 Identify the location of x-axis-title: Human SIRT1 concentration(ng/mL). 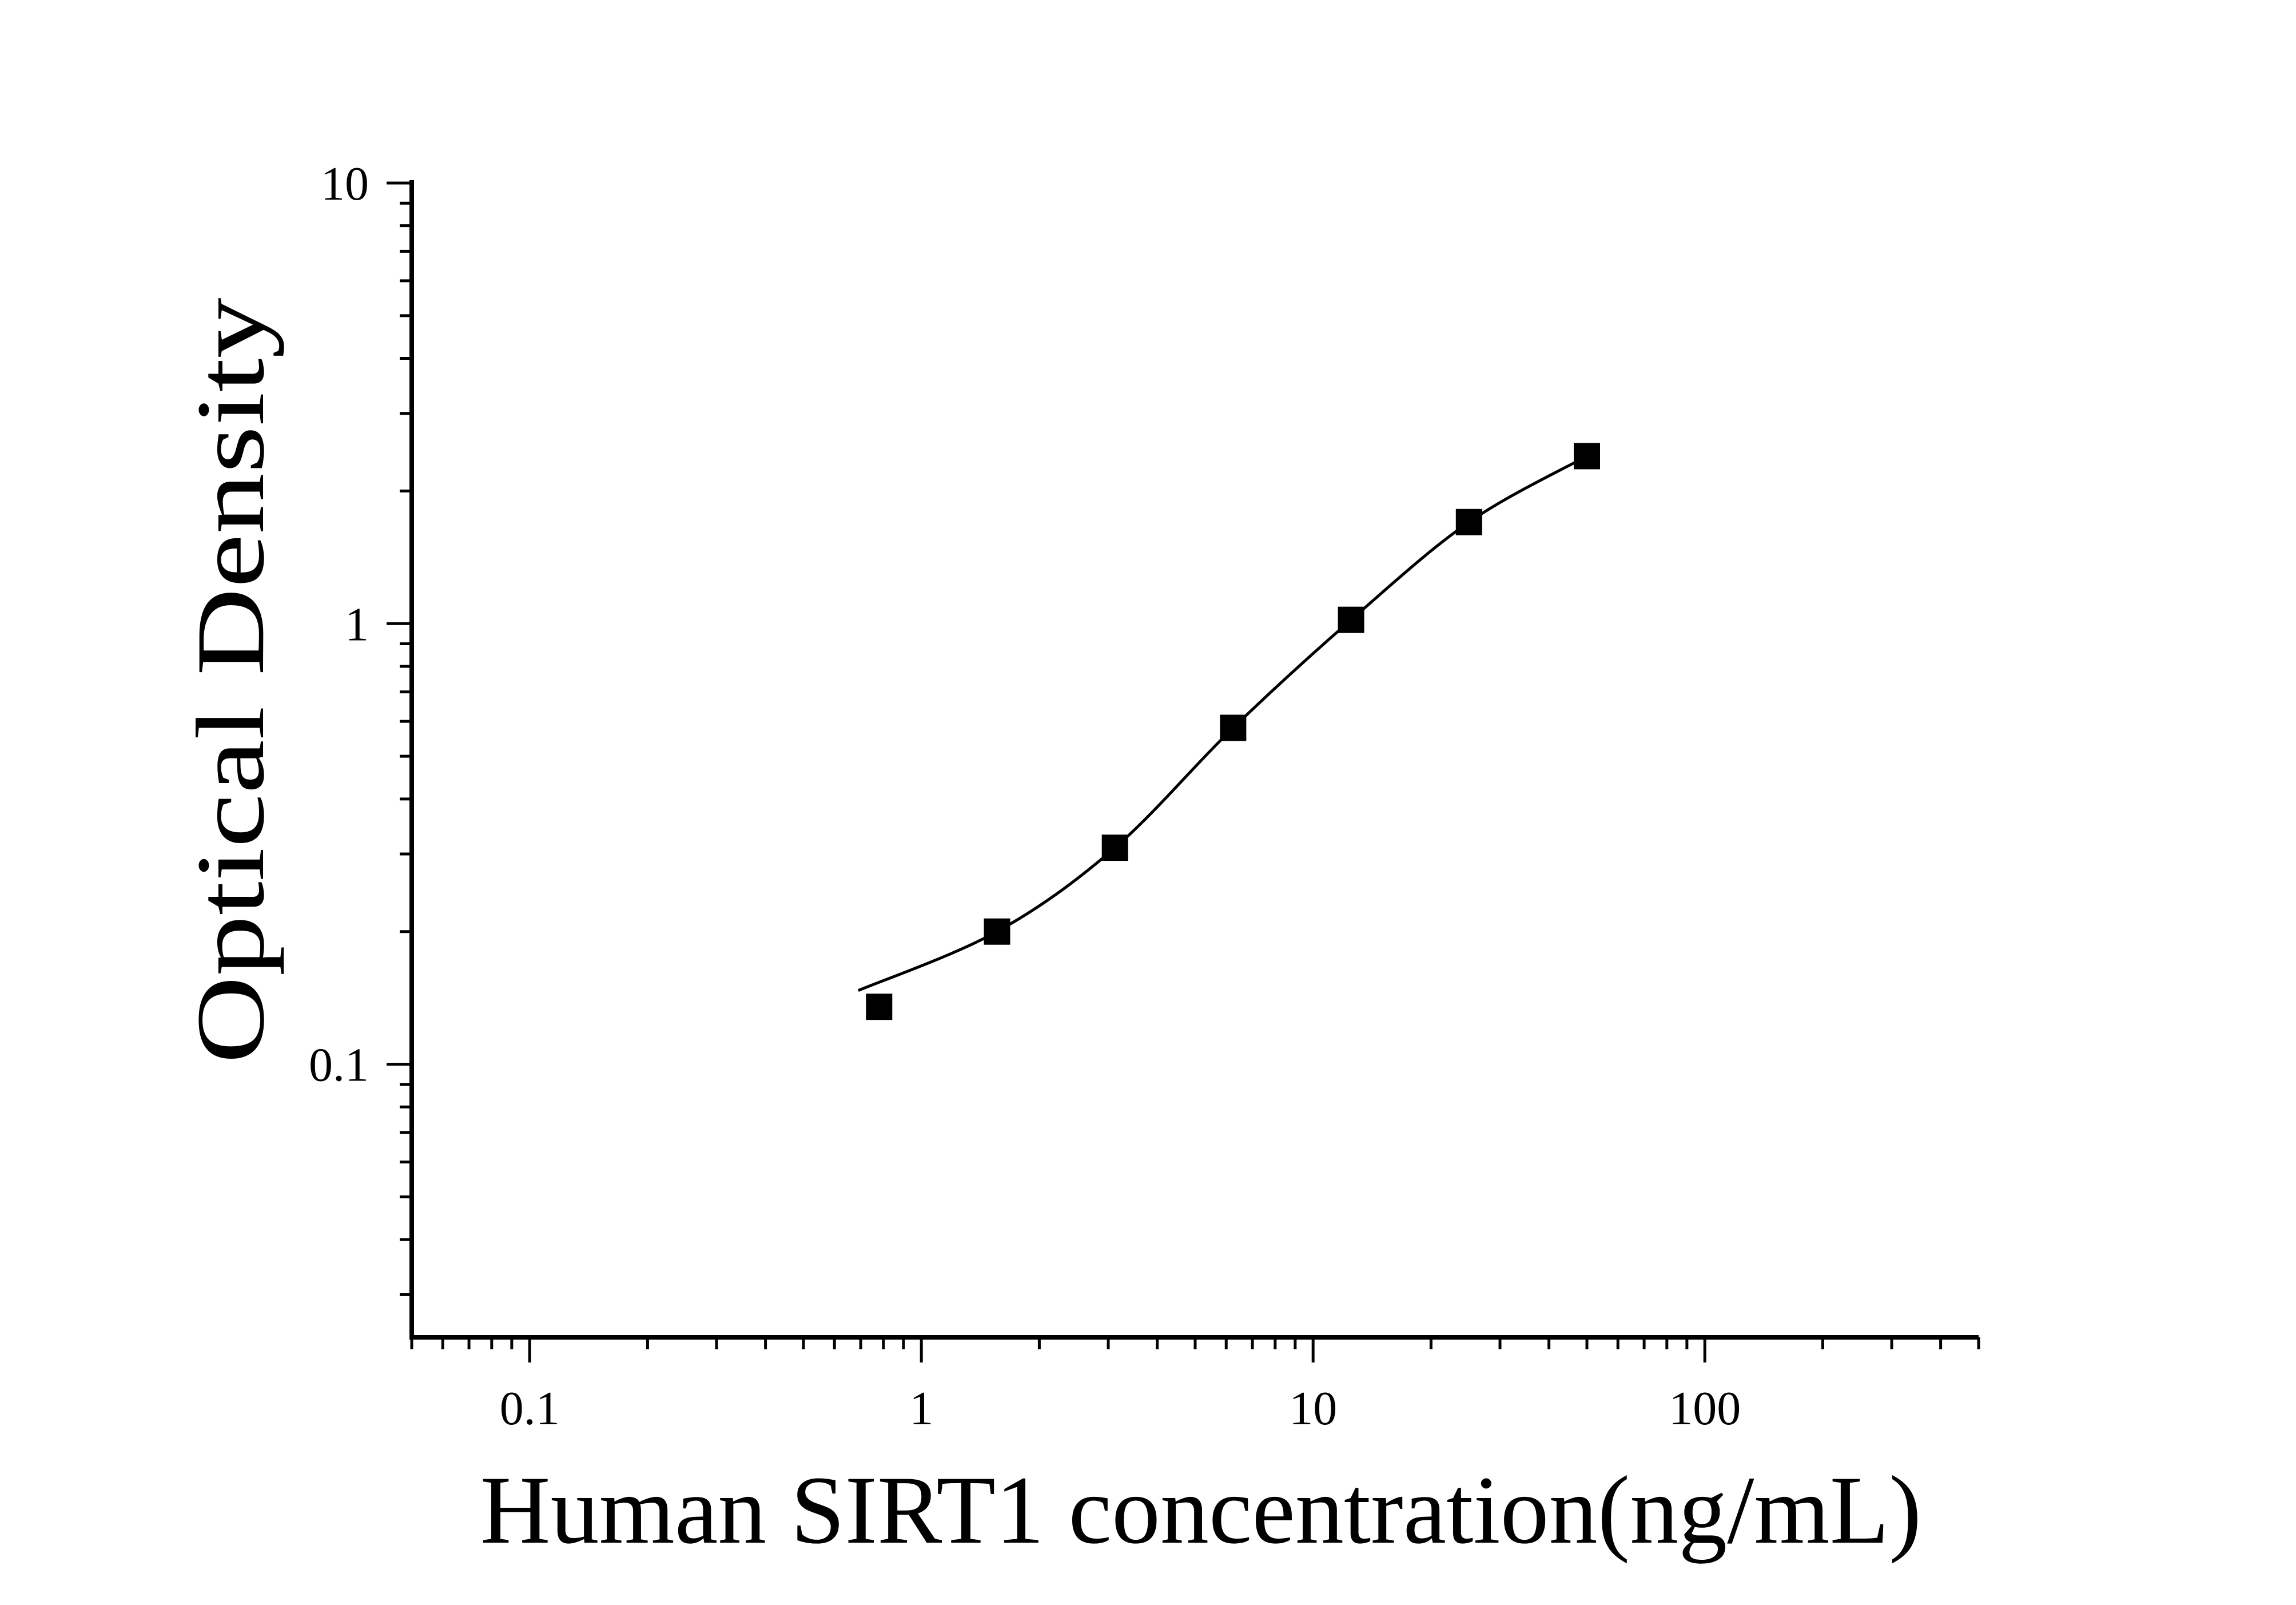
(1200, 1510).